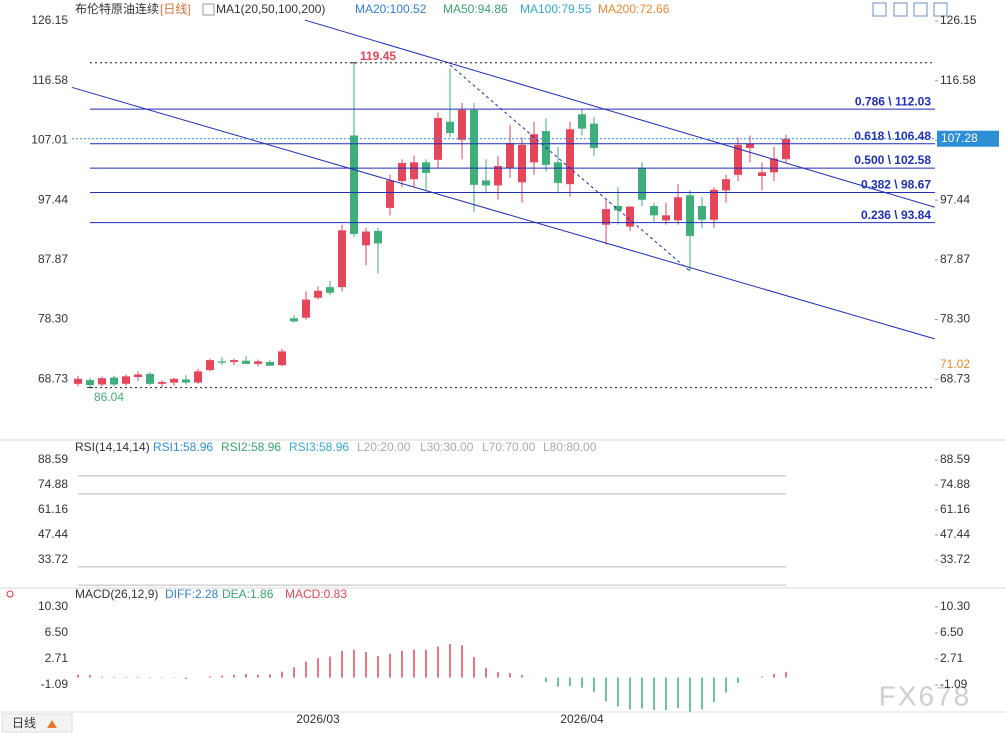  Describe the element at coordinates (192, 594) in the screenshot. I see `macd-legend: DIFF:2.28` at that location.